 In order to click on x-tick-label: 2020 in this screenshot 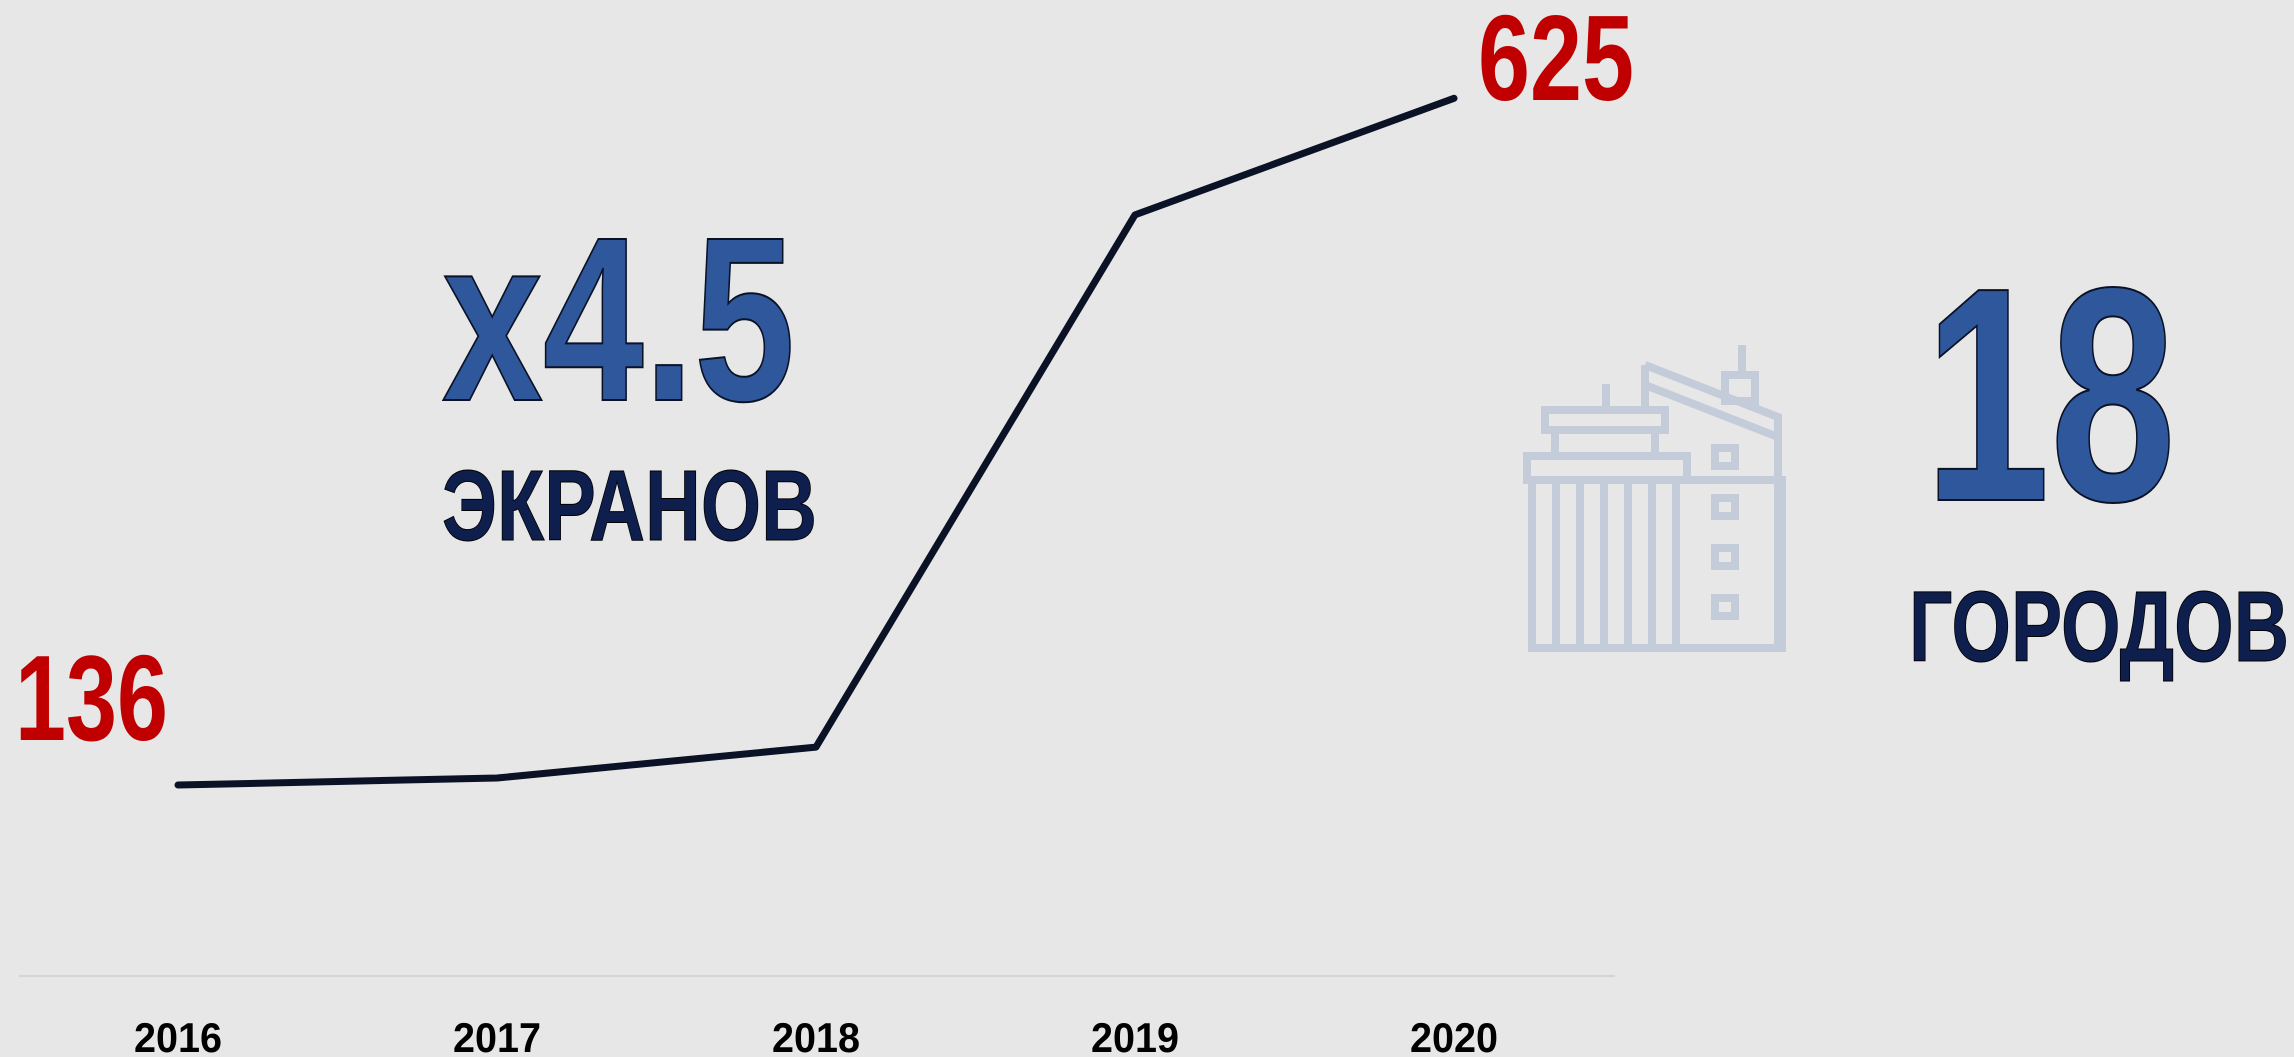, I will do `click(1454, 1035)`.